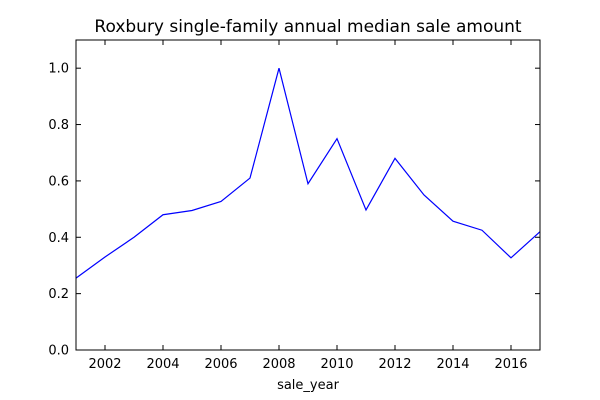 This screenshot has height=400, width=600. What do you see at coordinates (58, 69) in the screenshot?
I see `y-tick-label: 1.0` at bounding box center [58, 69].